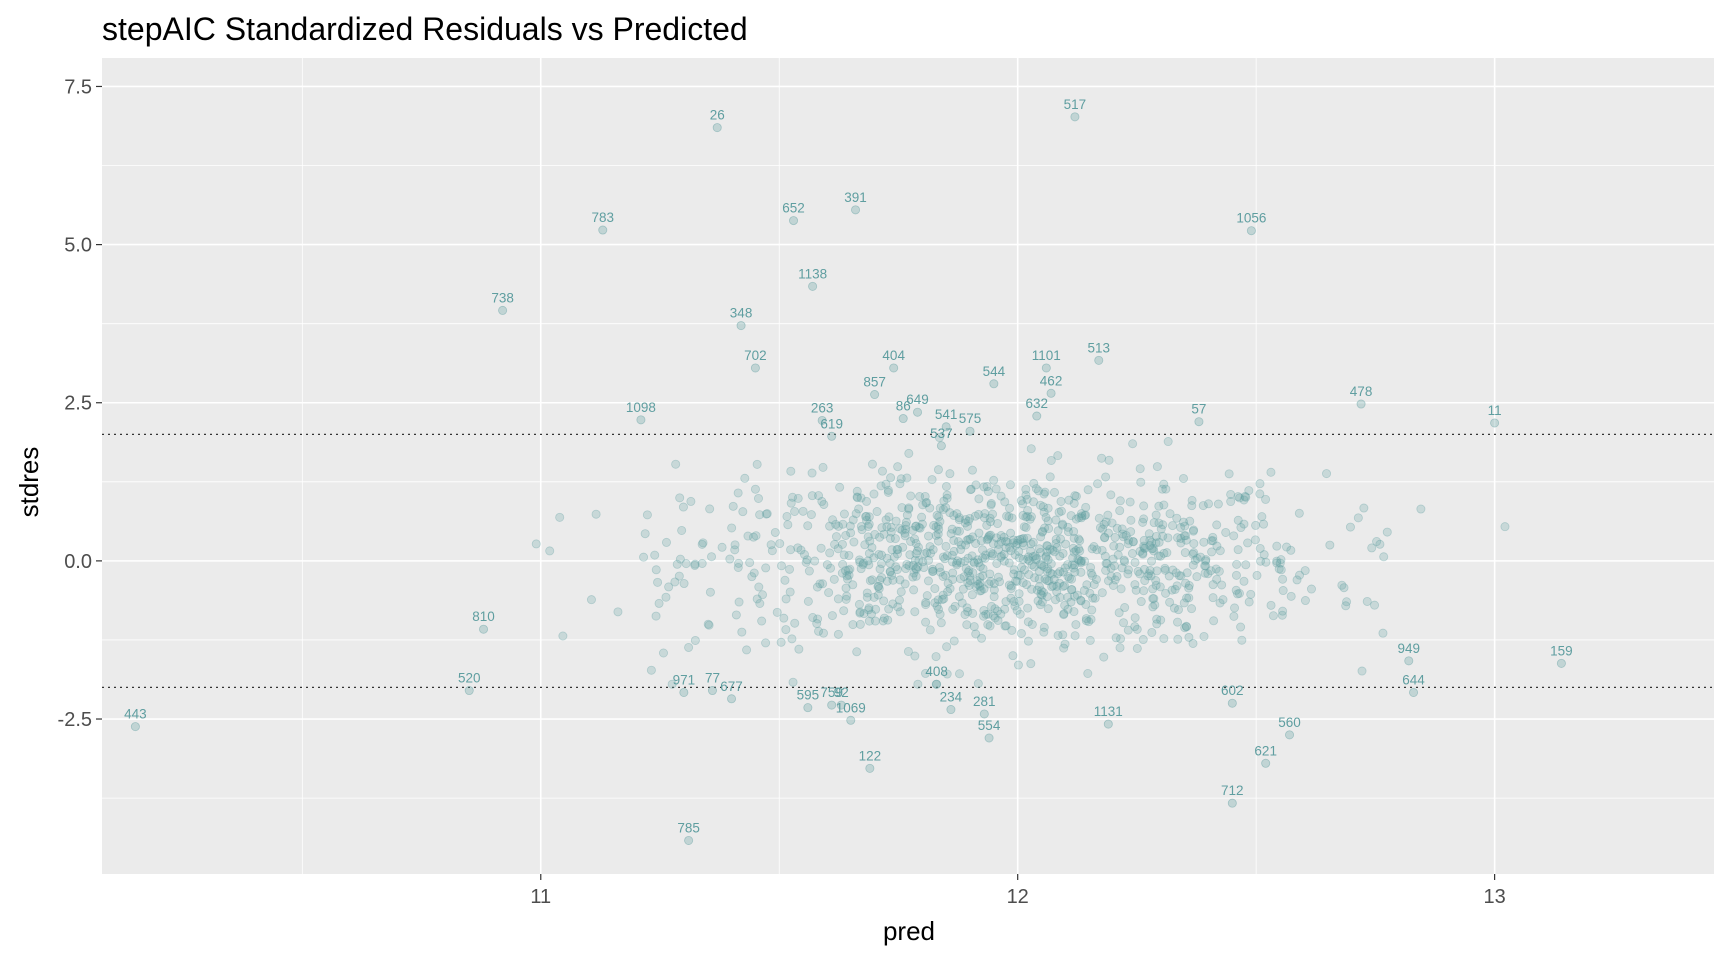  What do you see at coordinates (870, 755) in the screenshot?
I see `point-label-122: 122` at bounding box center [870, 755].